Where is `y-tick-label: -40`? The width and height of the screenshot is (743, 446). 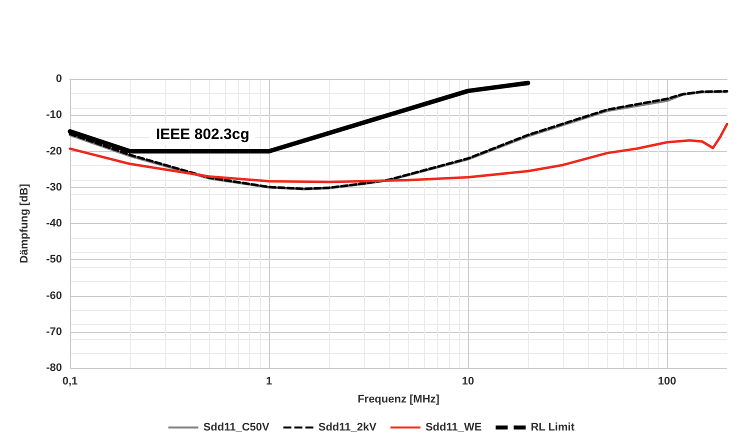
y-tick-label: -40 is located at coordinates (54, 224).